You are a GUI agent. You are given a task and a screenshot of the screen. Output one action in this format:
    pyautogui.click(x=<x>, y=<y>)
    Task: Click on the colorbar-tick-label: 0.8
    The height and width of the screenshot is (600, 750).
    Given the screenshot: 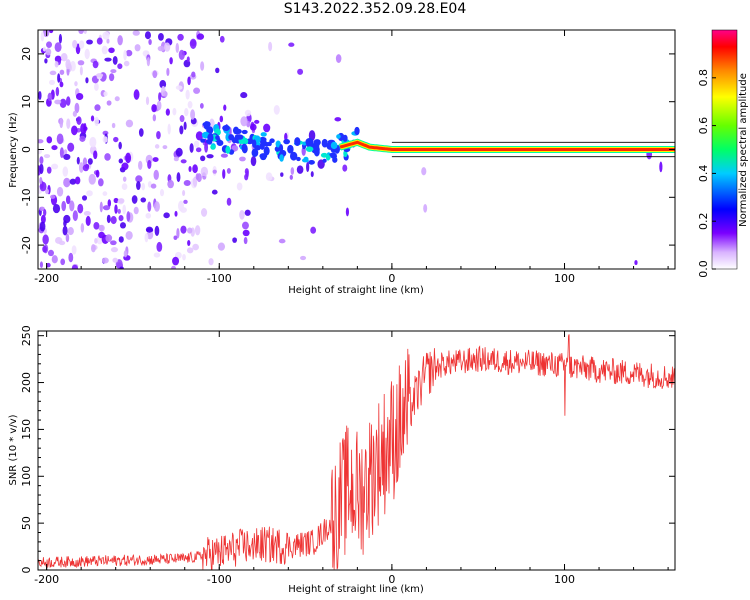 What is the action you would take?
    pyautogui.click(x=703, y=78)
    